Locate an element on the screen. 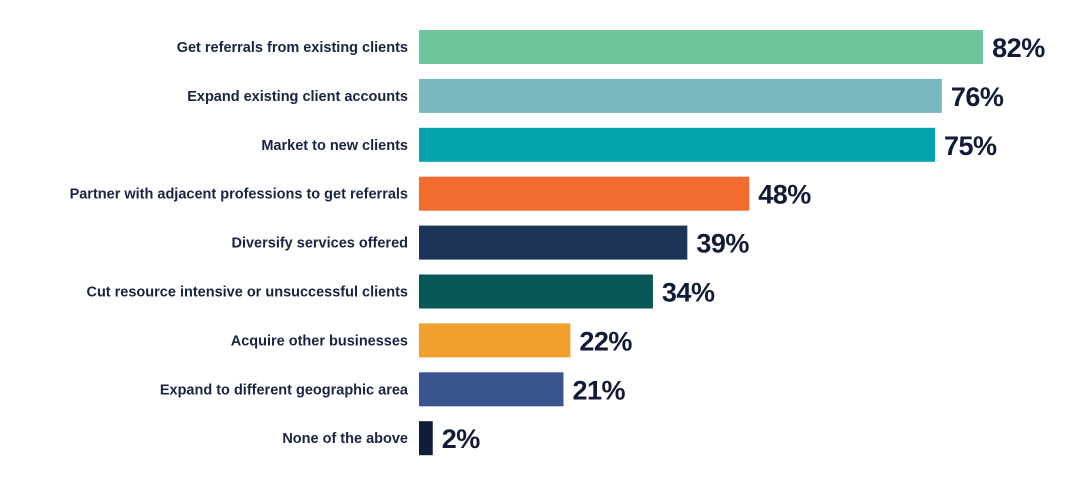 Image resolution: width=1081 pixels, height=480 pixels. bar-row: Expand to different geographic area 21% is located at coordinates (393, 389).